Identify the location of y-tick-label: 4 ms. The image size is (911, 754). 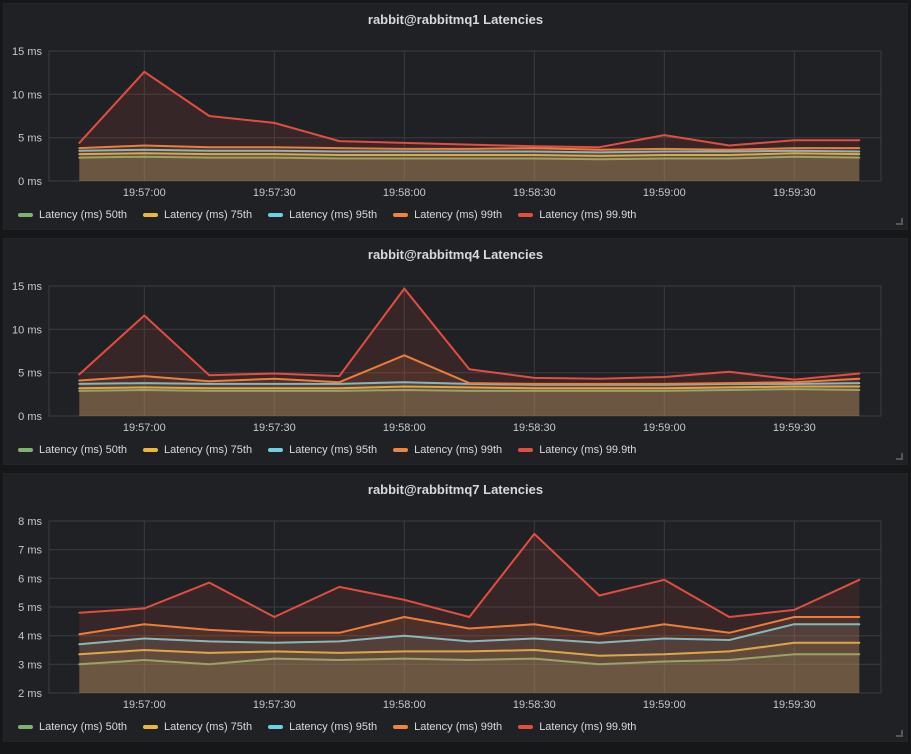
(30, 637).